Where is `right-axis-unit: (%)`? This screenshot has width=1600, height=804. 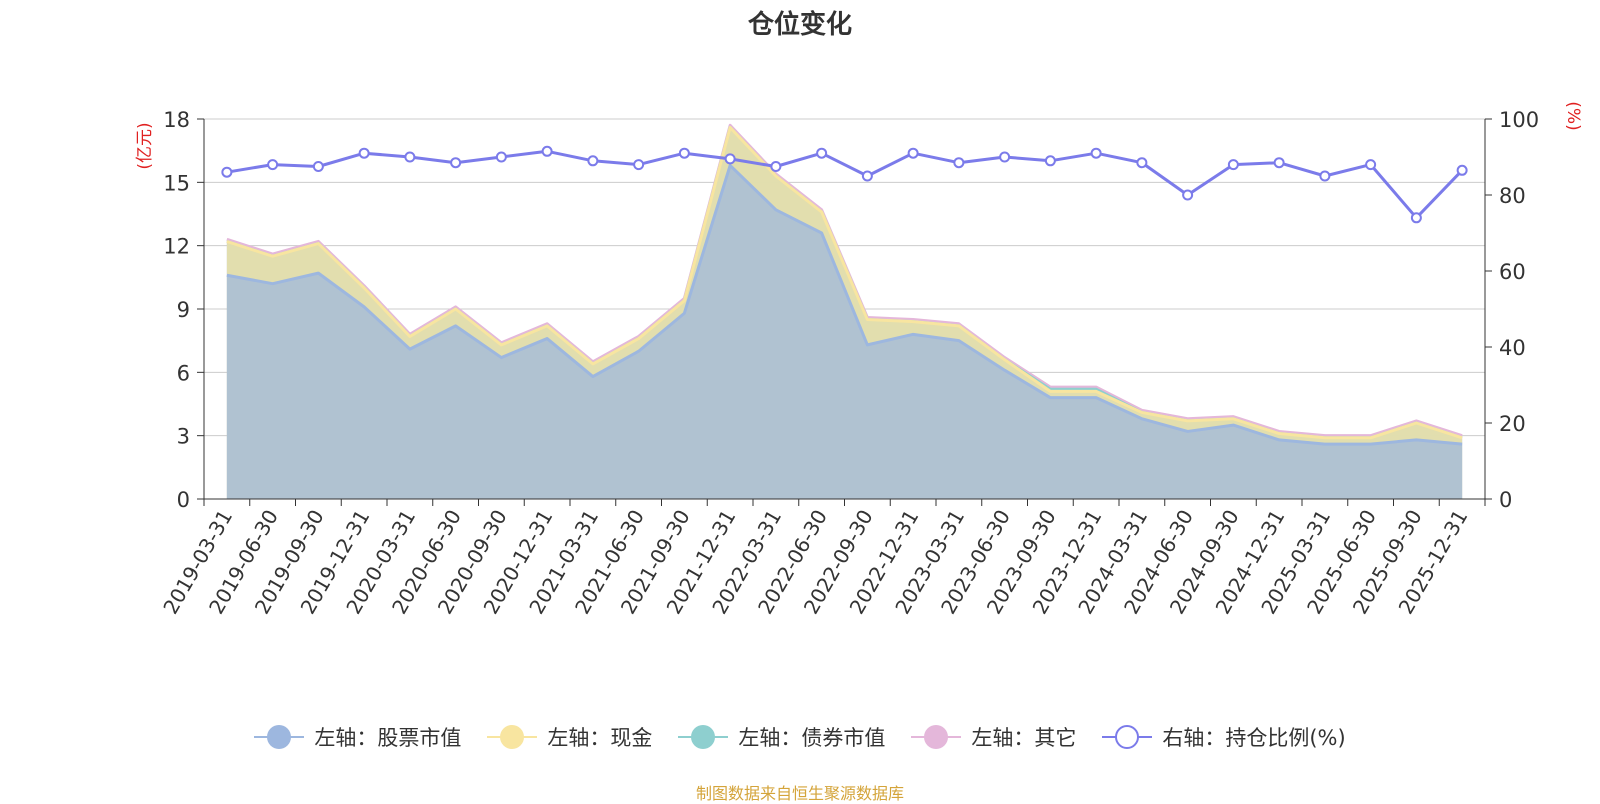
right-axis-unit: (%) is located at coordinates (1573, 115).